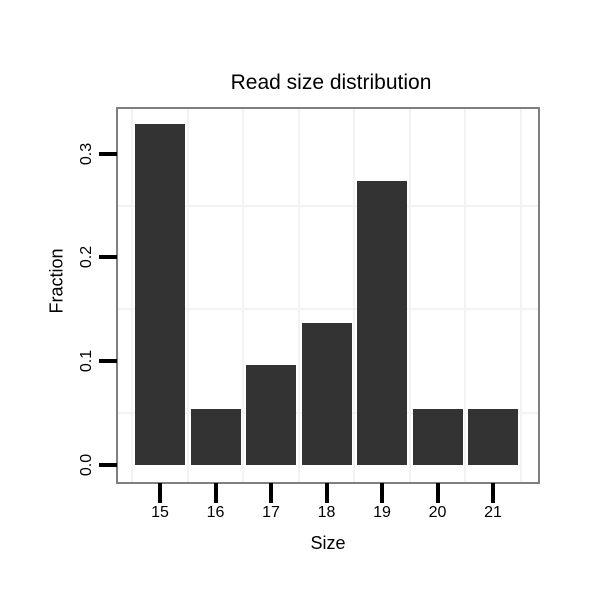  Describe the element at coordinates (86, 361) in the screenshot. I see `y-tick-label-0.1: 0.1` at that location.